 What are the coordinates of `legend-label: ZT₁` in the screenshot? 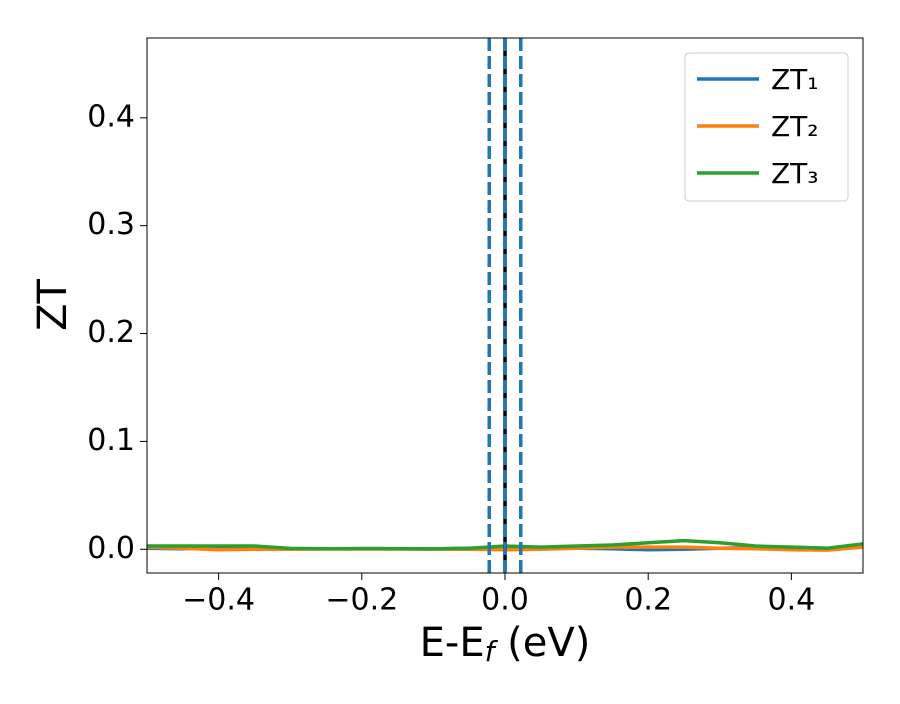 It's located at (795, 79).